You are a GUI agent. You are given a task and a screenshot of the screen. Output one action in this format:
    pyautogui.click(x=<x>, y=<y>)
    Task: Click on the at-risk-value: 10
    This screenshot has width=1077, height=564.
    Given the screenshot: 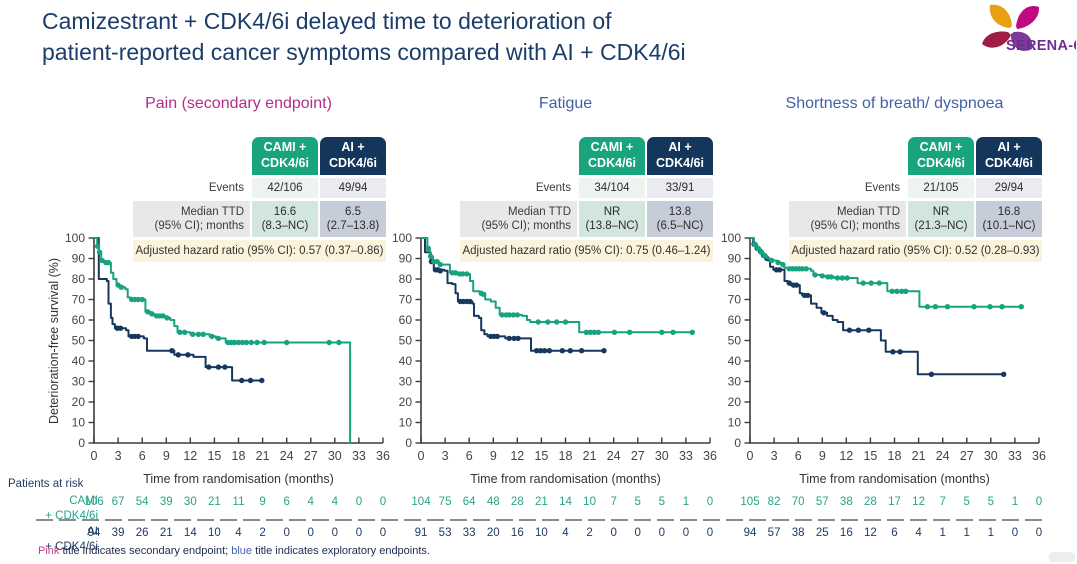 What is the action you would take?
    pyautogui.click(x=541, y=533)
    